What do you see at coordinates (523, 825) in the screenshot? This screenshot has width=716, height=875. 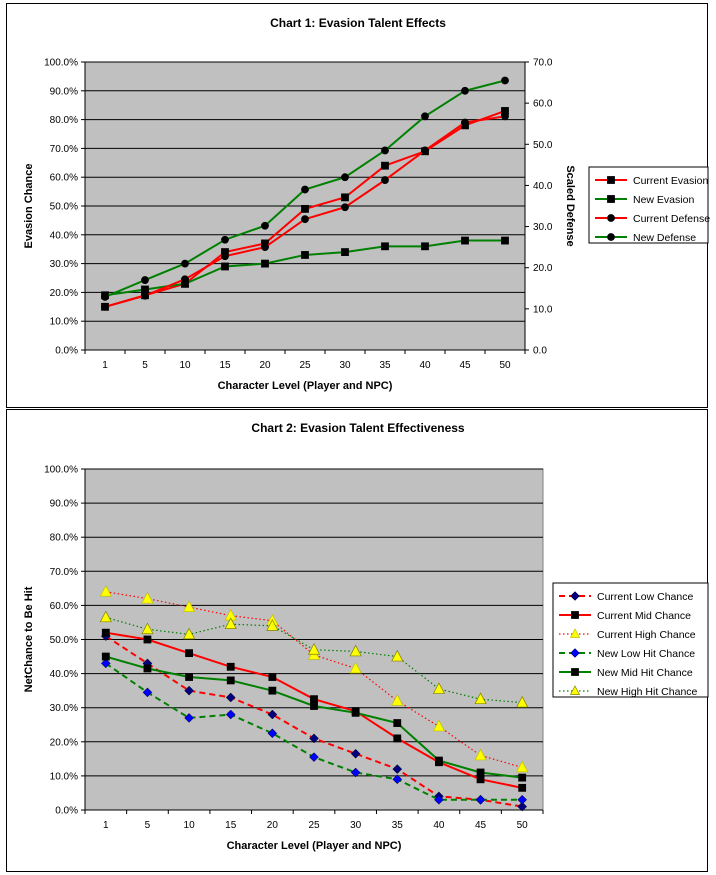 I see `x-tick-label: 50` at bounding box center [523, 825].